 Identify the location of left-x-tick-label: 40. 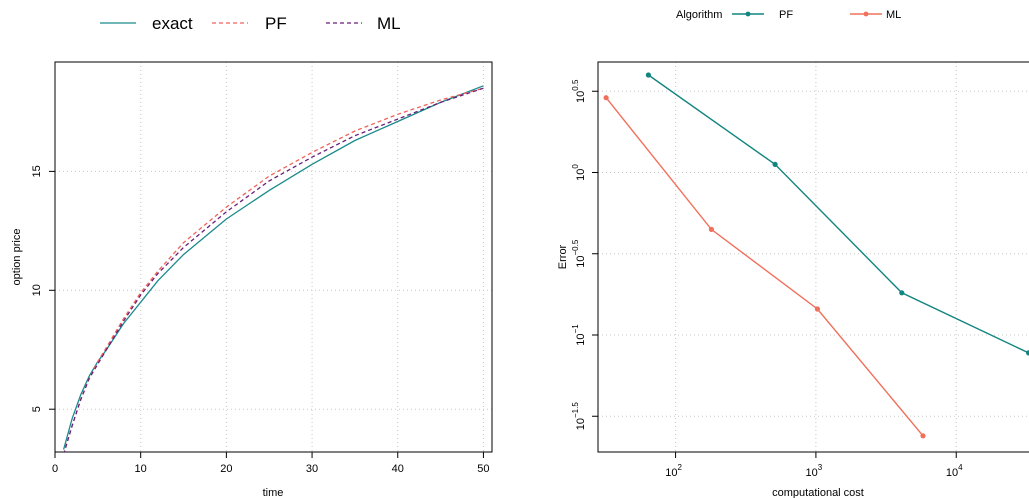
(398, 469).